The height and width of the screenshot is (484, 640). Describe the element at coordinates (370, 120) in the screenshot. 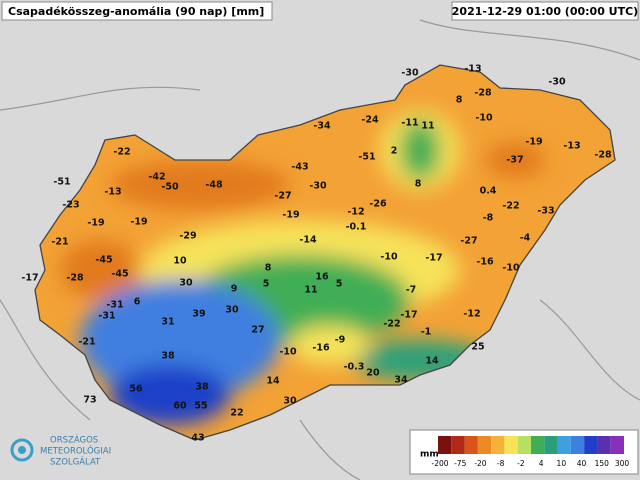

I see `station-value: -24` at that location.